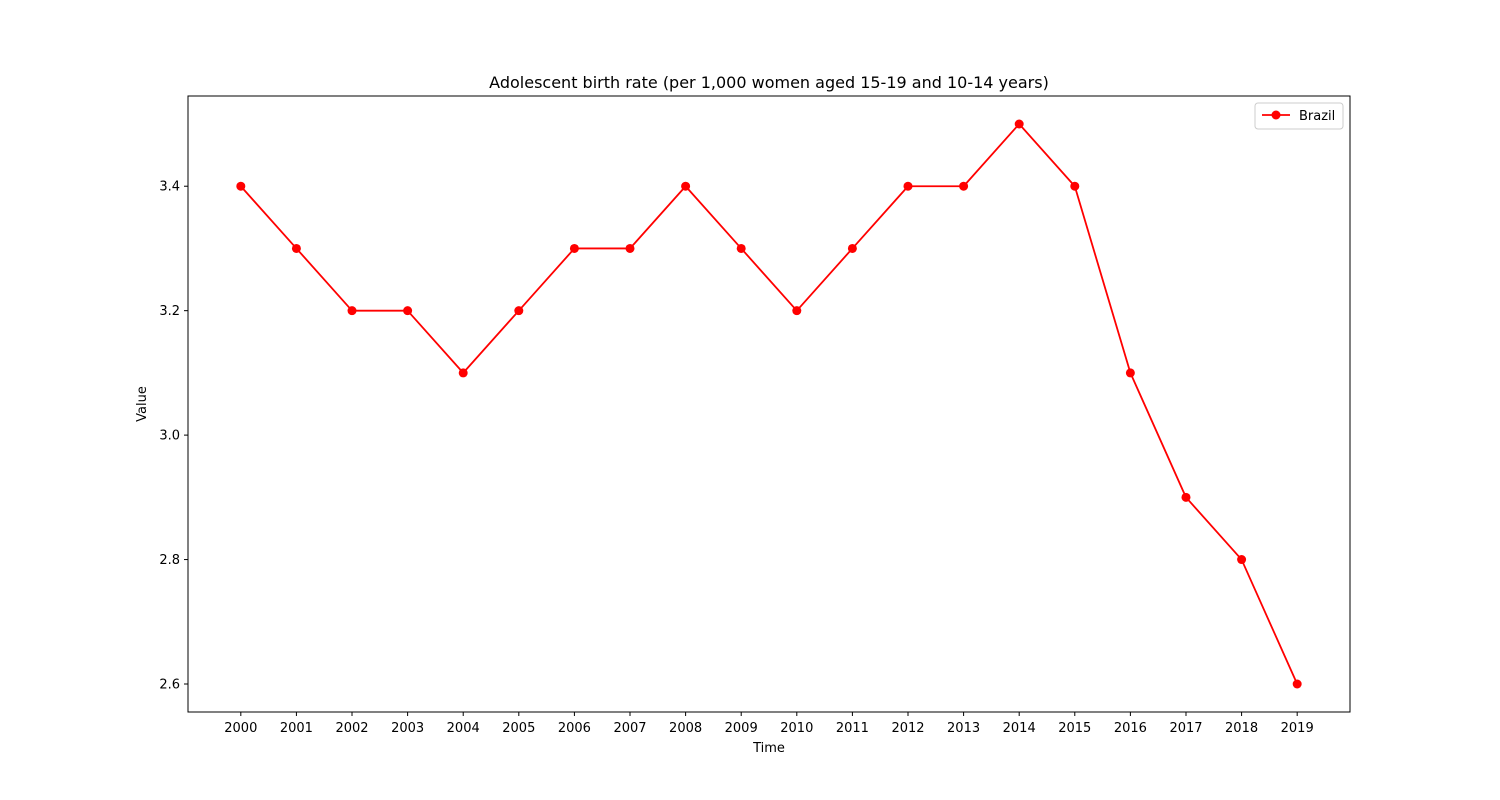  Describe the element at coordinates (852, 728) in the screenshot. I see `x-tick-label: 2011` at that location.